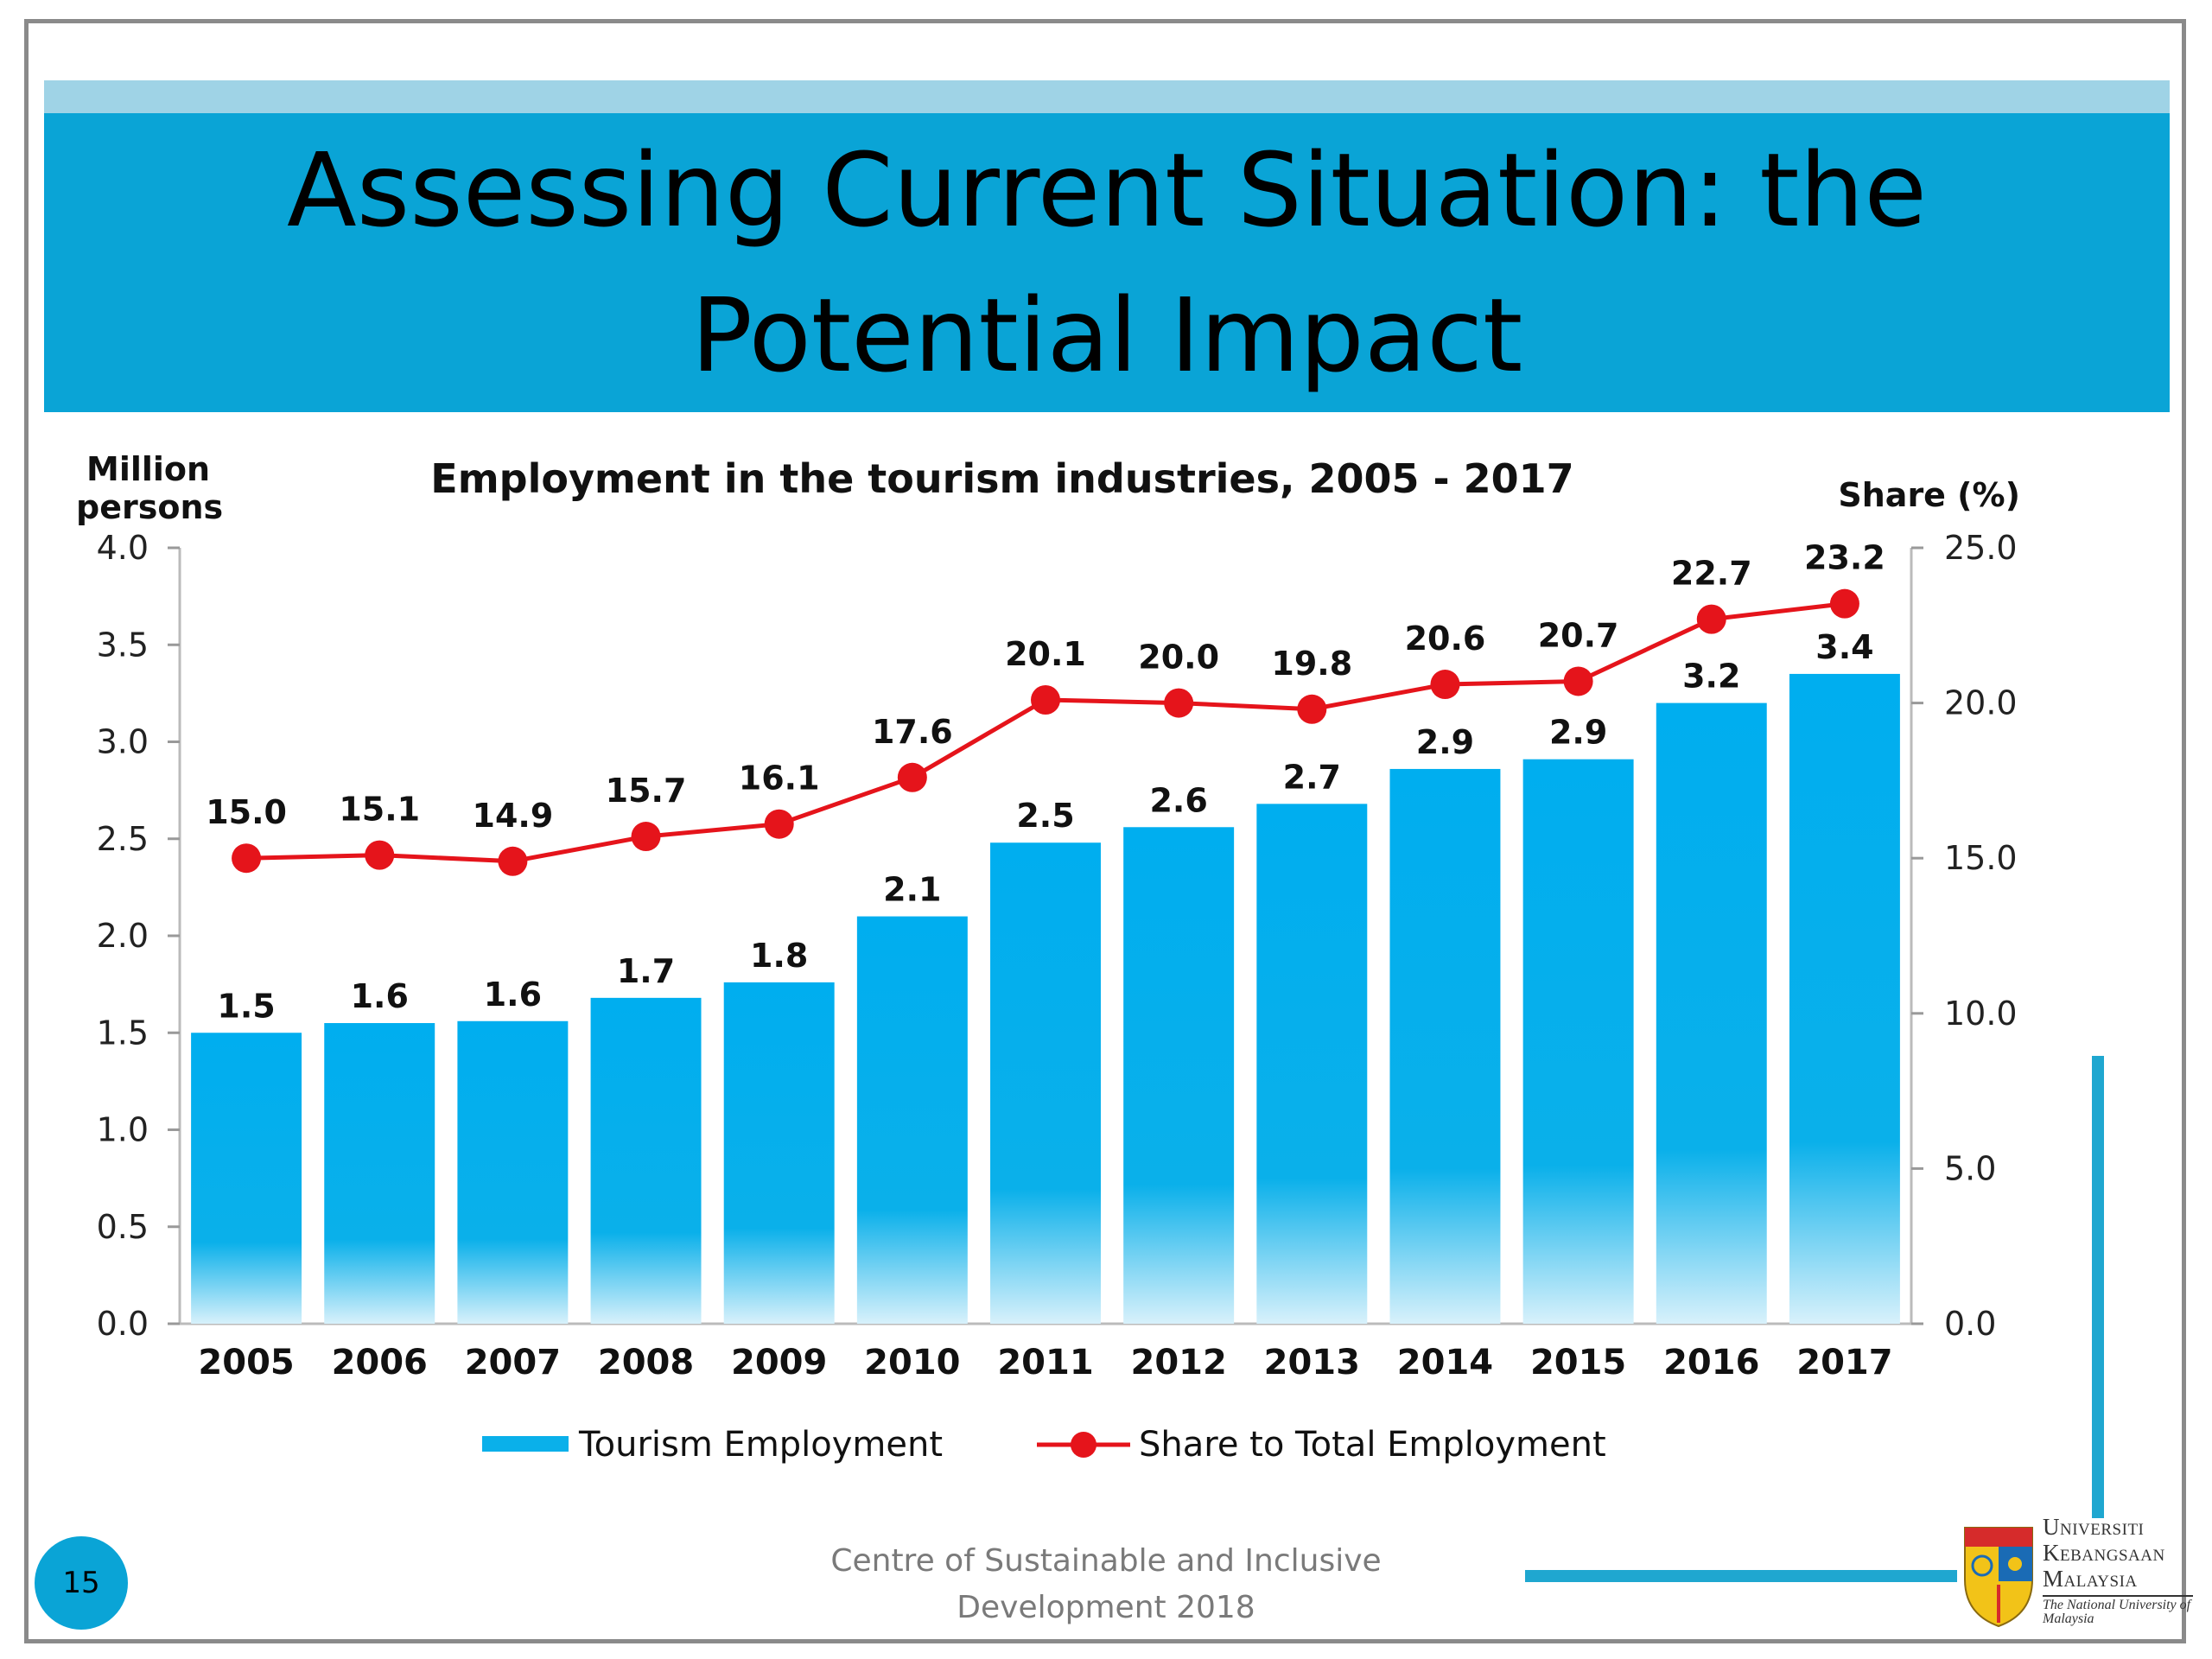 The height and width of the screenshot is (1659, 2212). What do you see at coordinates (646, 791) in the screenshot?
I see `share-value-label: 15.7` at bounding box center [646, 791].